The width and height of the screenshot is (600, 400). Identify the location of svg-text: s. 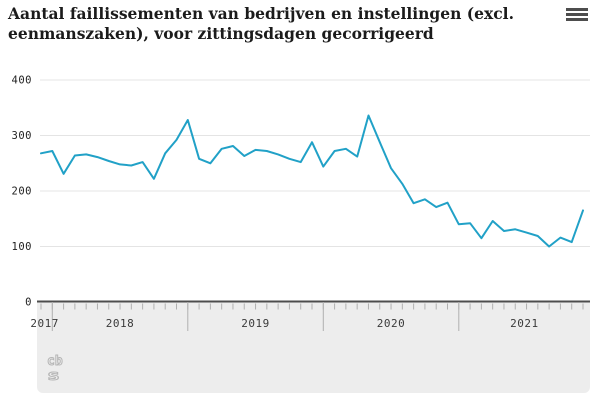
(53, 376).